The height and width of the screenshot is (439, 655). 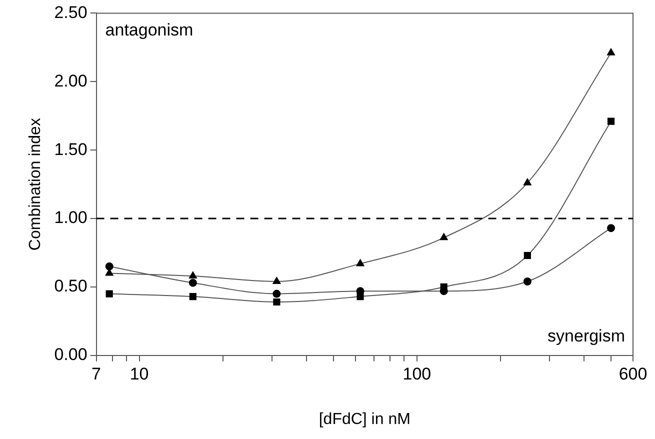 What do you see at coordinates (71, 218) in the screenshot?
I see `y-tick-label: 1.00` at bounding box center [71, 218].